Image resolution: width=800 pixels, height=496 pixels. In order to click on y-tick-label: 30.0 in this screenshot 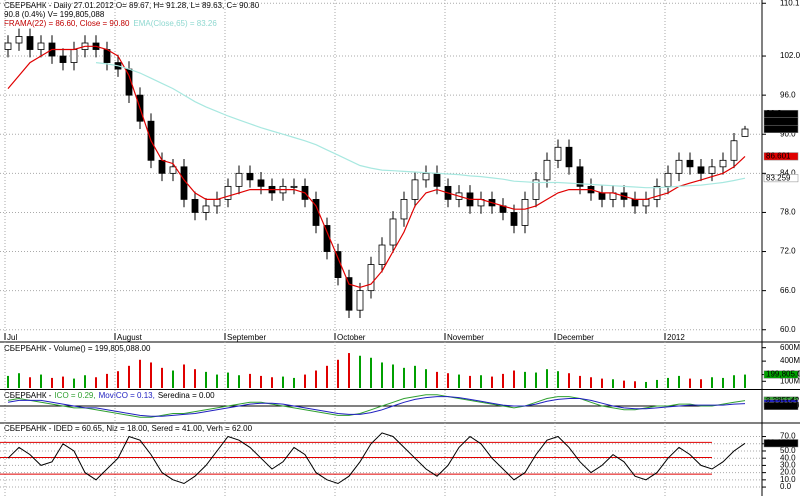, I will do `click(788, 465)`.